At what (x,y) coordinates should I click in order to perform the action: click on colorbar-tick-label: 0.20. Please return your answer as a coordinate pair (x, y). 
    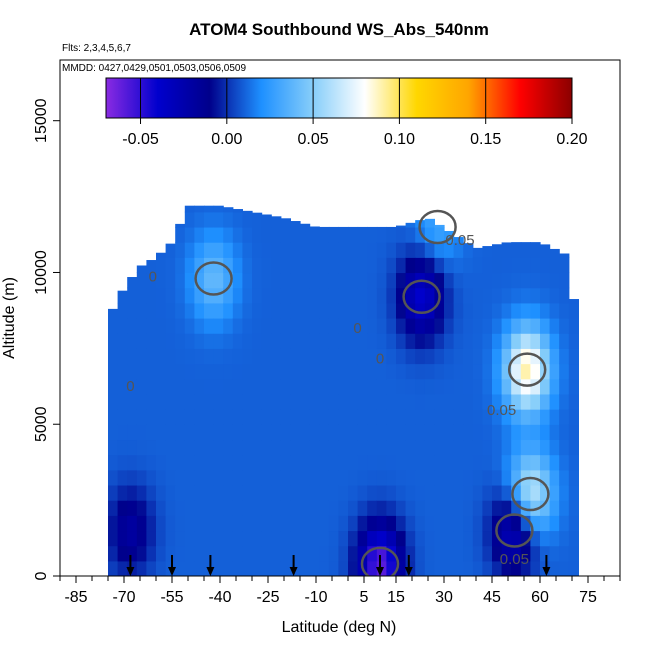
    Looking at the image, I should click on (571, 139).